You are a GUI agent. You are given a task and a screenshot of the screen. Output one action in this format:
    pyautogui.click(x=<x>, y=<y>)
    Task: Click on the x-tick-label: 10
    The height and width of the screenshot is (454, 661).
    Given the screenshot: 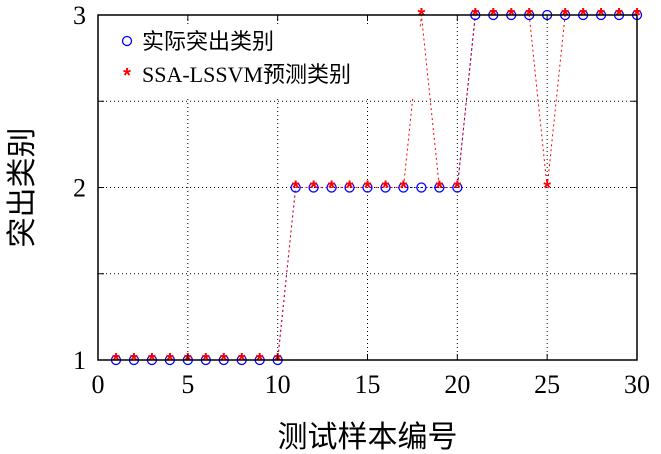 What is the action you would take?
    pyautogui.click(x=278, y=384)
    